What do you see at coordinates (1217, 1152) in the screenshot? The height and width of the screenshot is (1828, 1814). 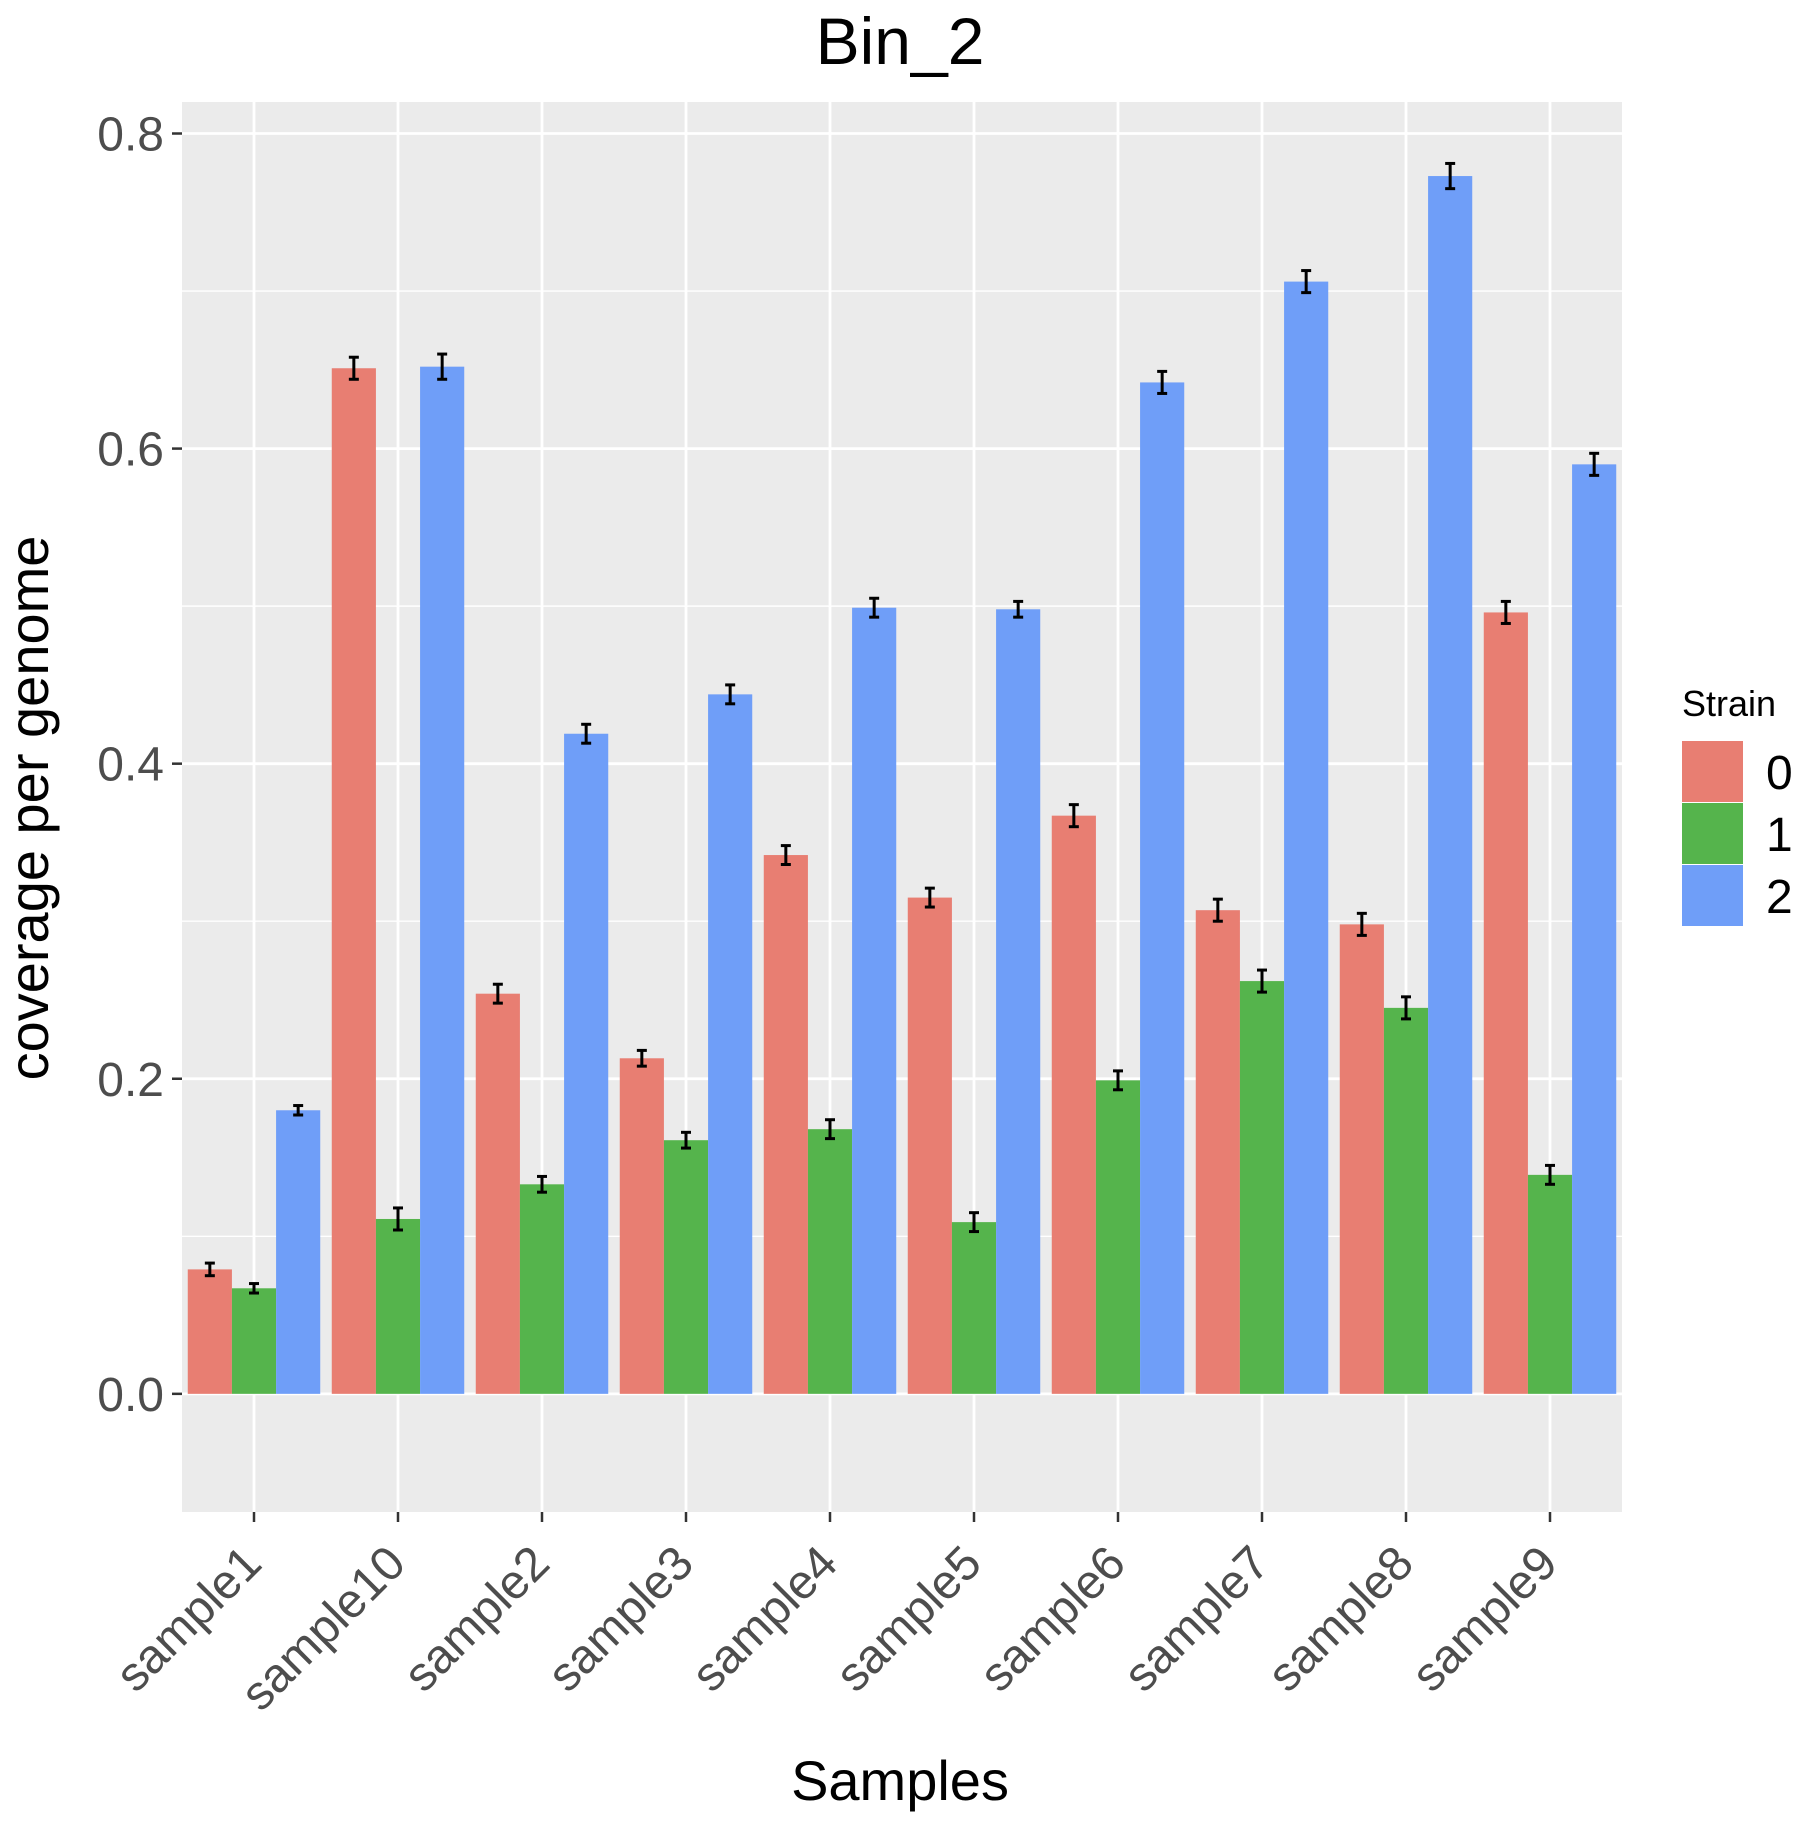 I see `bar-strain-0-sample7` at bounding box center [1217, 1152].